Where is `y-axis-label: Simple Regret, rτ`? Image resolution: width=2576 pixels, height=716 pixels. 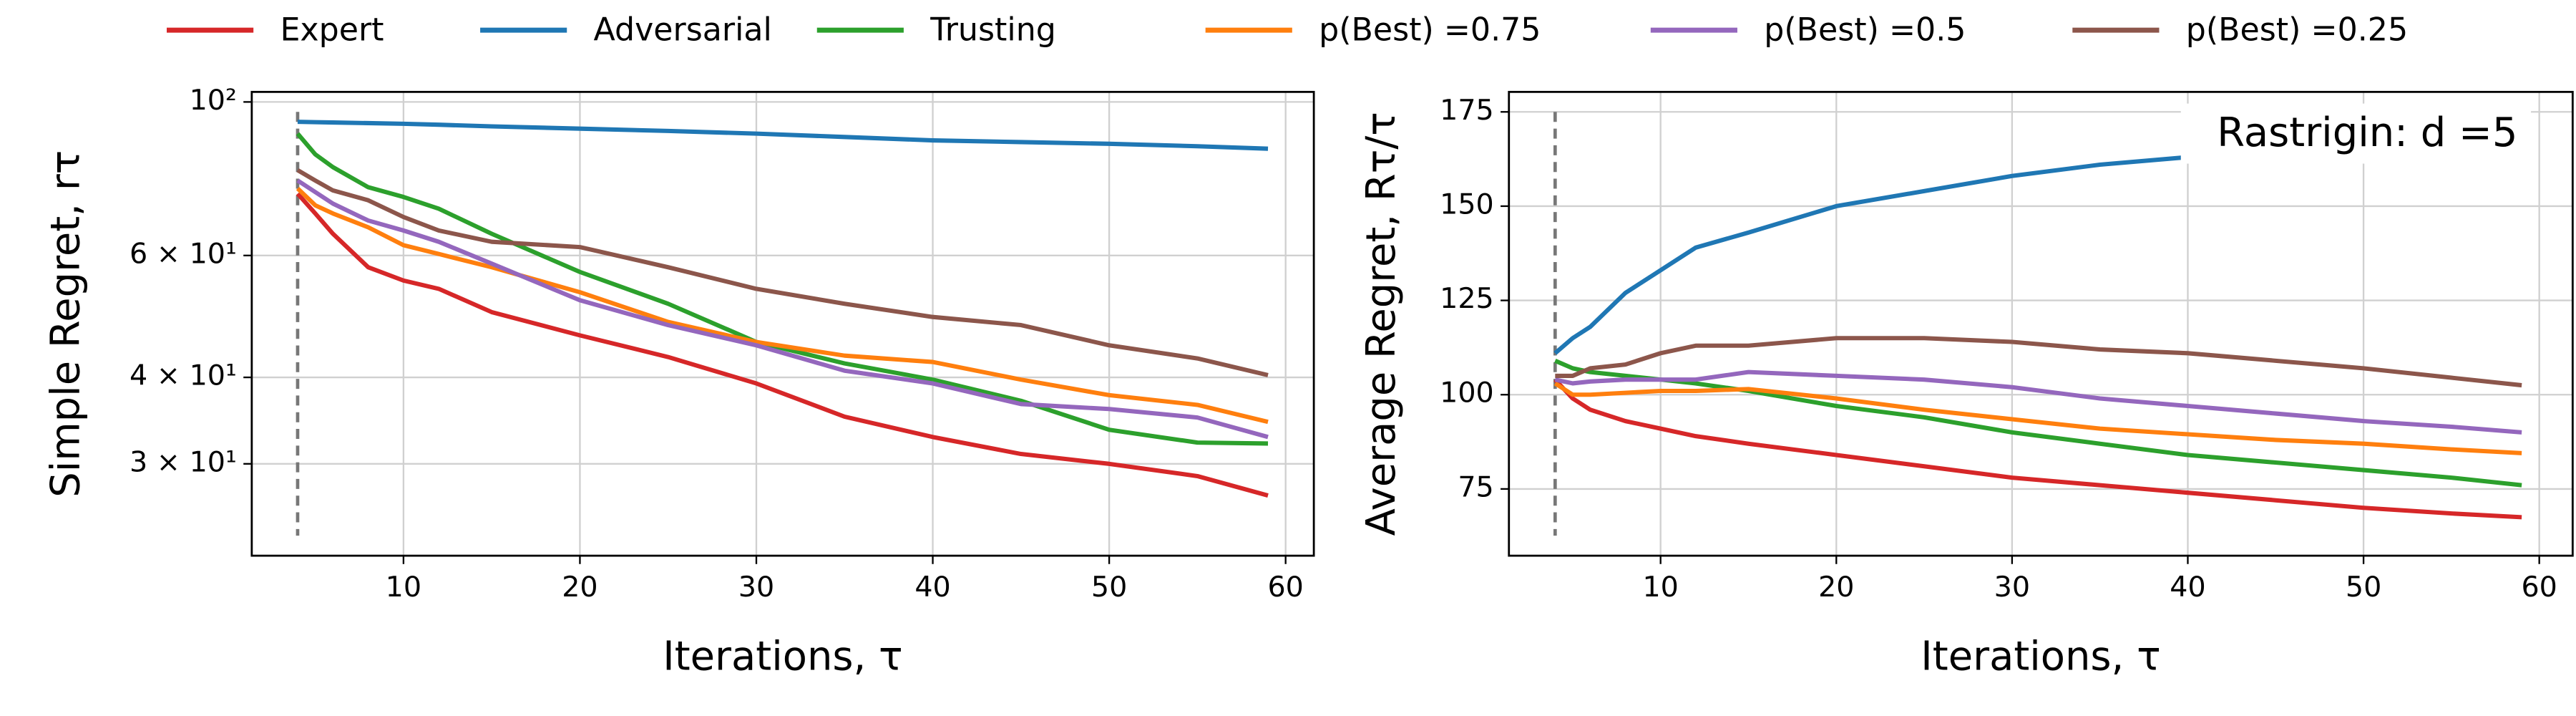
y-axis-label: Simple Regret, rτ is located at coordinates (66, 324).